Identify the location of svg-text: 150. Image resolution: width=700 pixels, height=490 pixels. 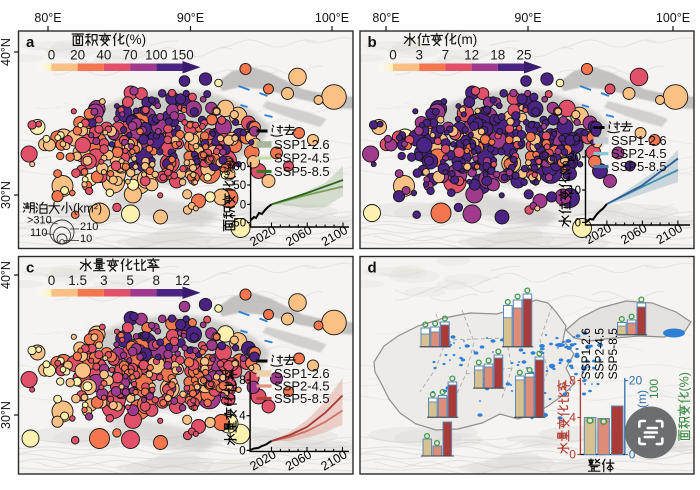
(182, 55).